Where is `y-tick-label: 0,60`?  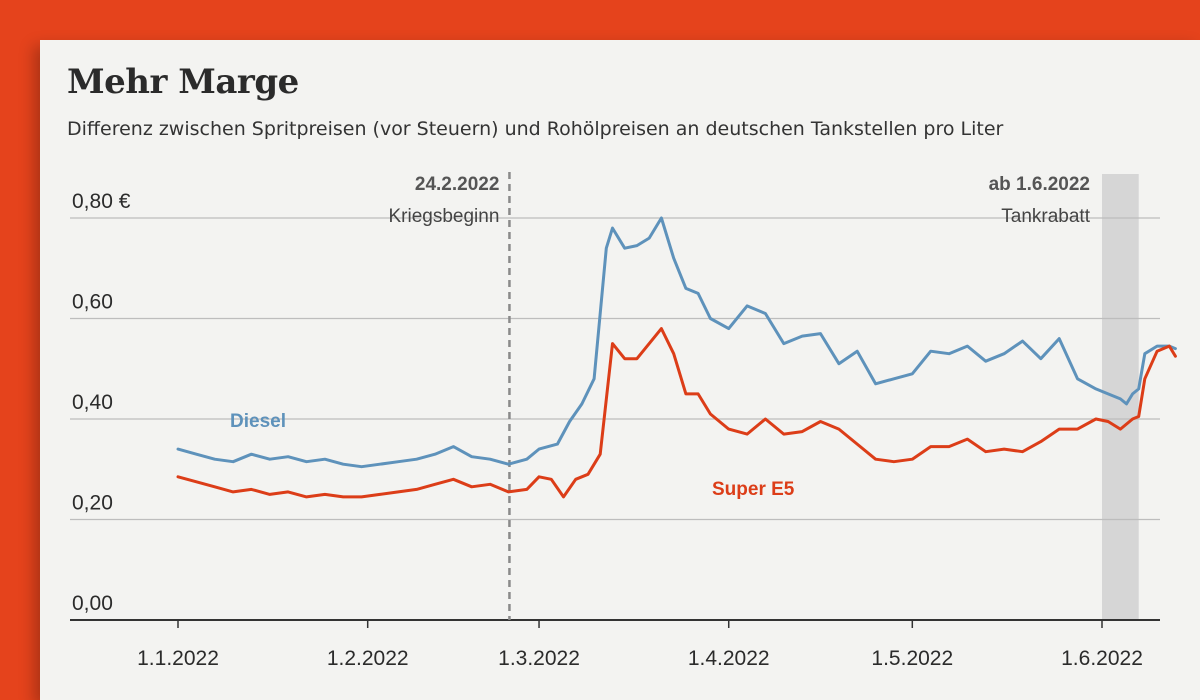
y-tick-label: 0,60 is located at coordinates (92, 302).